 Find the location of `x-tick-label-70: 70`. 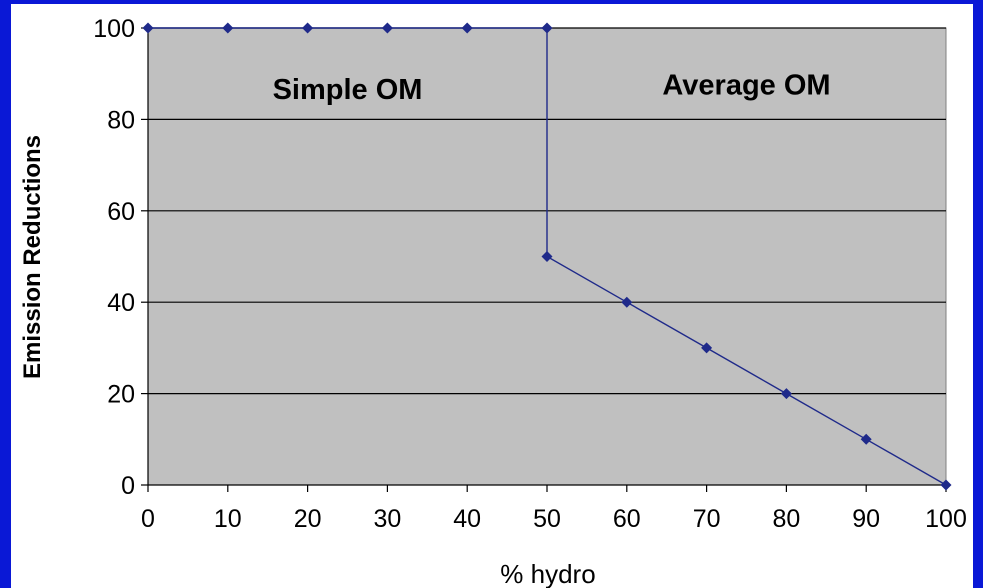

x-tick-label-70: 70 is located at coordinates (707, 519).